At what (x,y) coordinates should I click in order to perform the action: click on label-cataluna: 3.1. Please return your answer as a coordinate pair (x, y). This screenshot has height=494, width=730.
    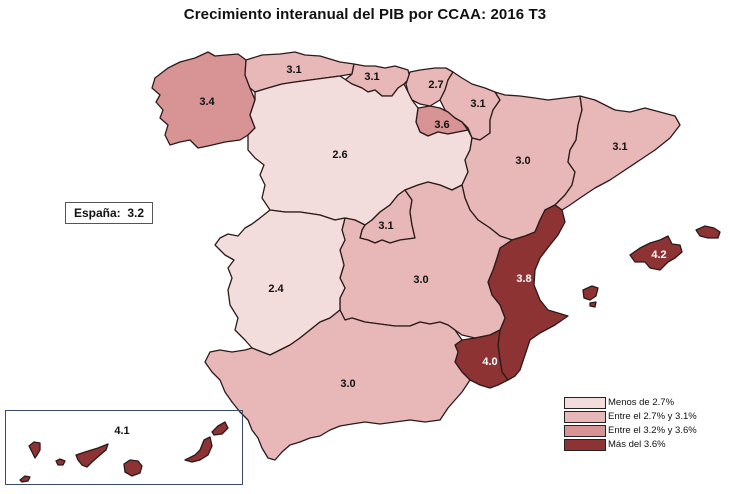
    Looking at the image, I should click on (619, 147).